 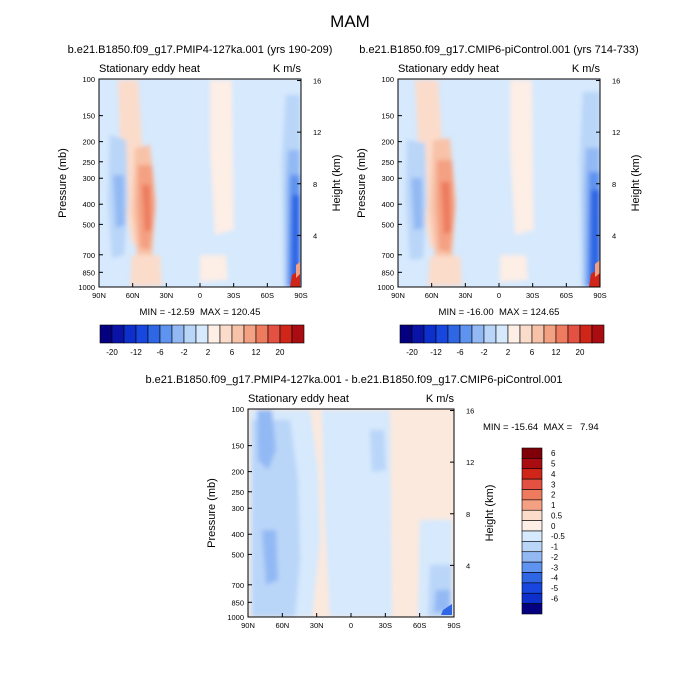 I want to click on height-tick-label: 16, so click(x=317, y=81).